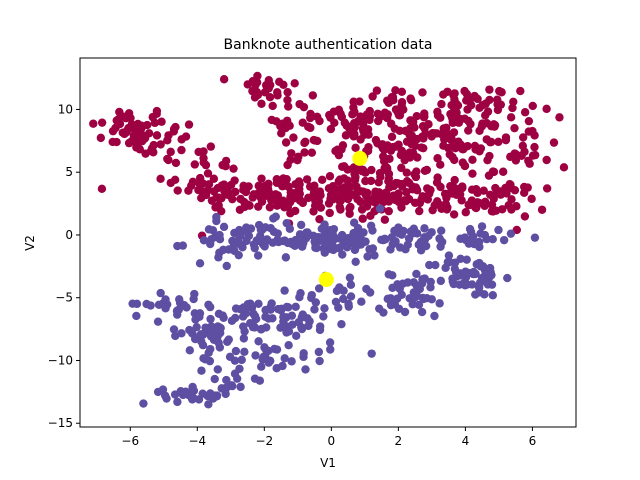  Describe the element at coordinates (264, 441) in the screenshot. I see `x-tick-label: −2` at that location.